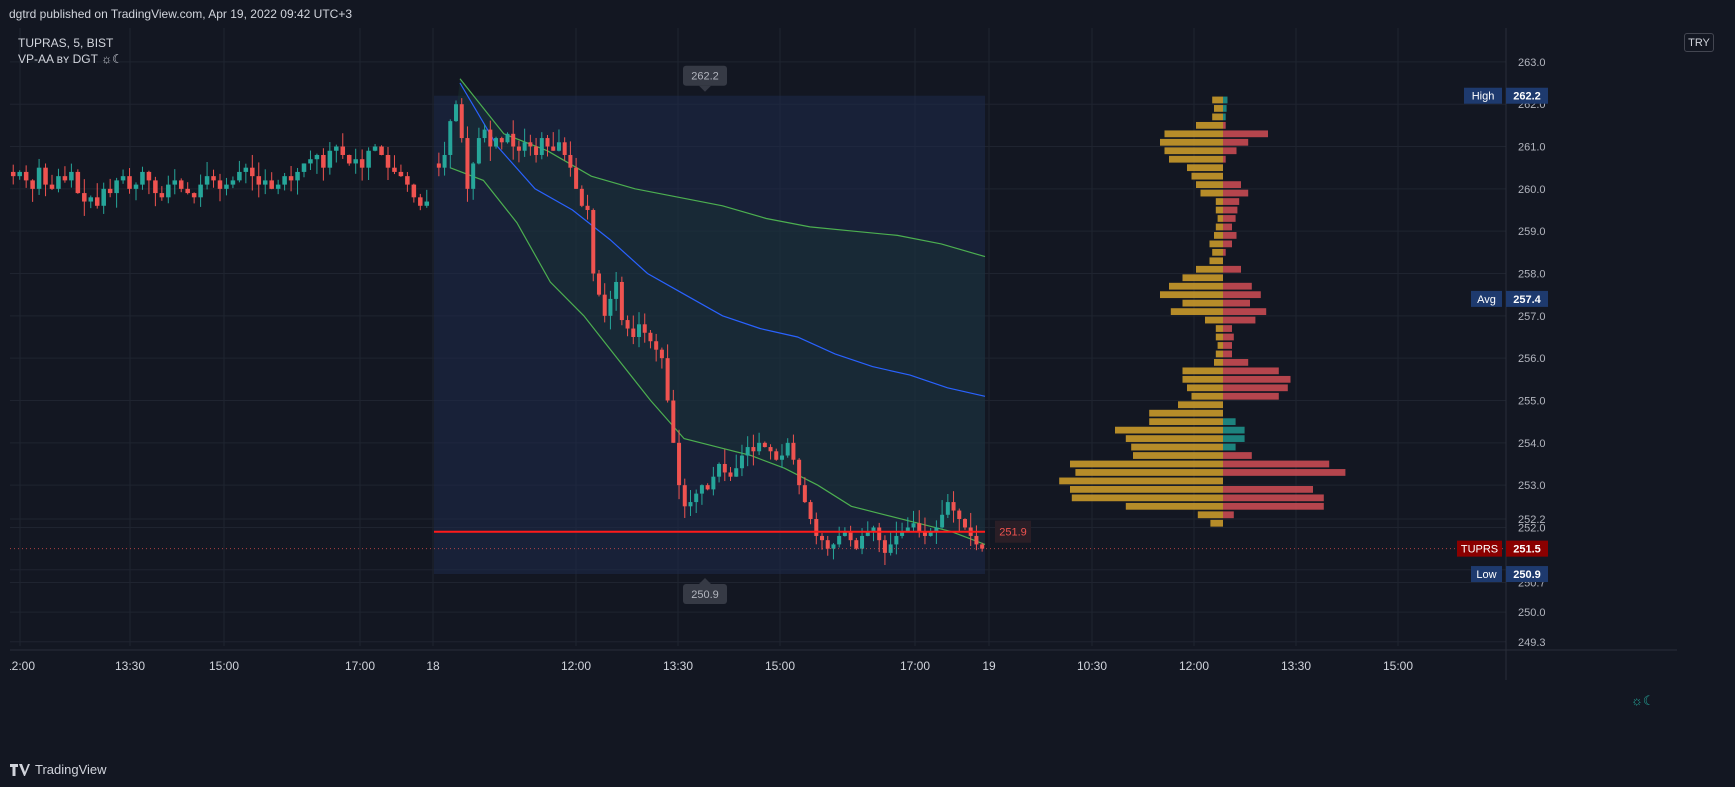  Describe the element at coordinates (1532, 232) in the screenshot. I see `y-tick-label: 259.0` at that location.